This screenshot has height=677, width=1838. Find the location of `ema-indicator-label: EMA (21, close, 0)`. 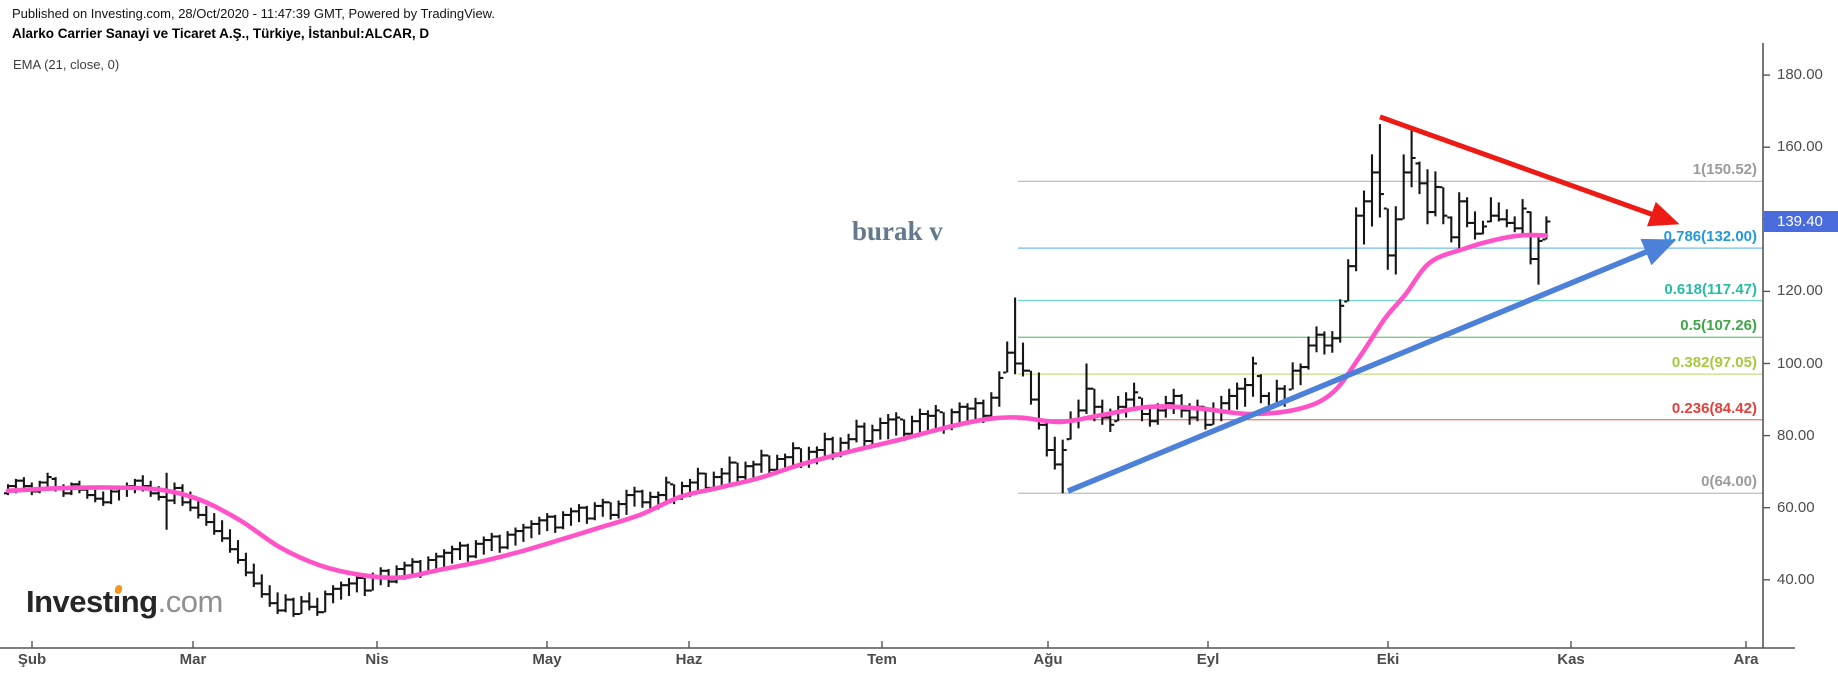

ema-indicator-label: EMA (21, close, 0) is located at coordinates (66, 64).